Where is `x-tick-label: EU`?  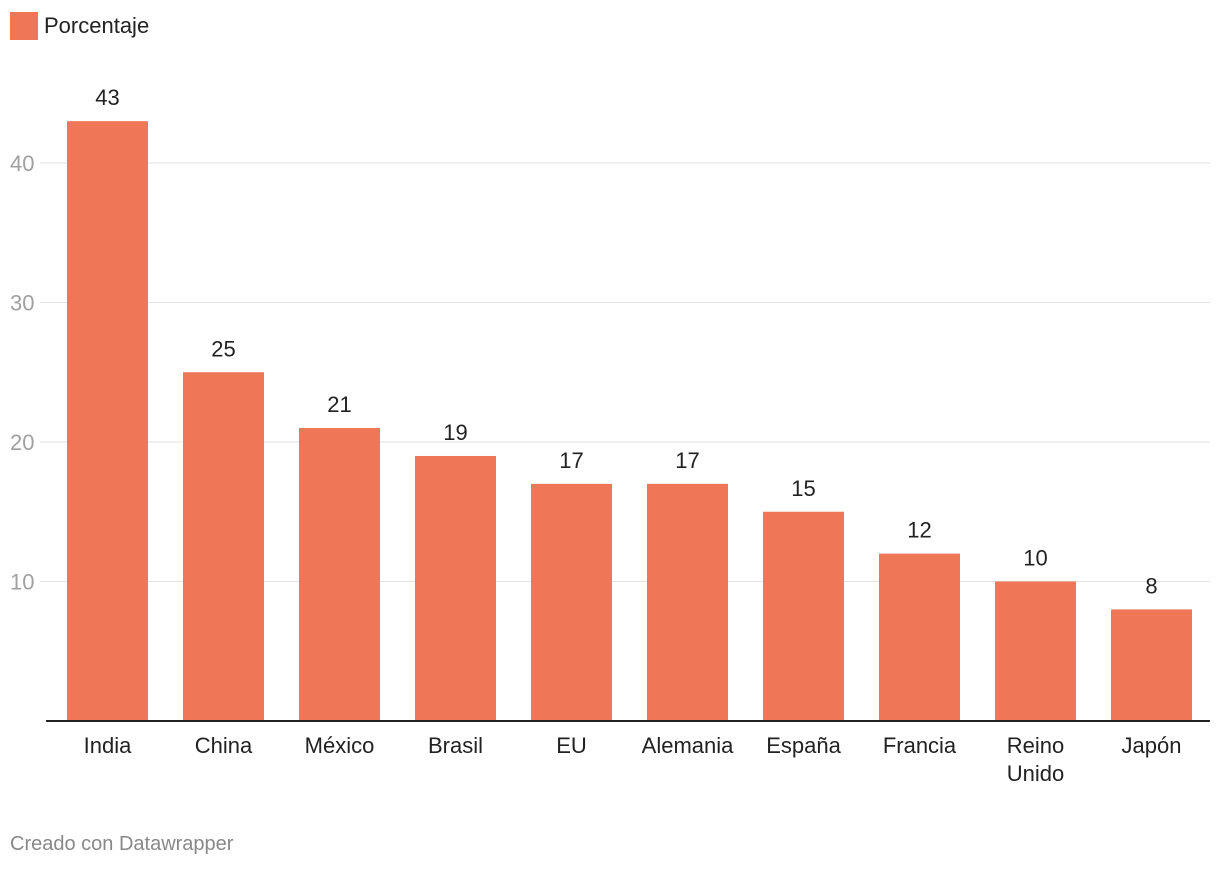 x-tick-label: EU is located at coordinates (571, 745).